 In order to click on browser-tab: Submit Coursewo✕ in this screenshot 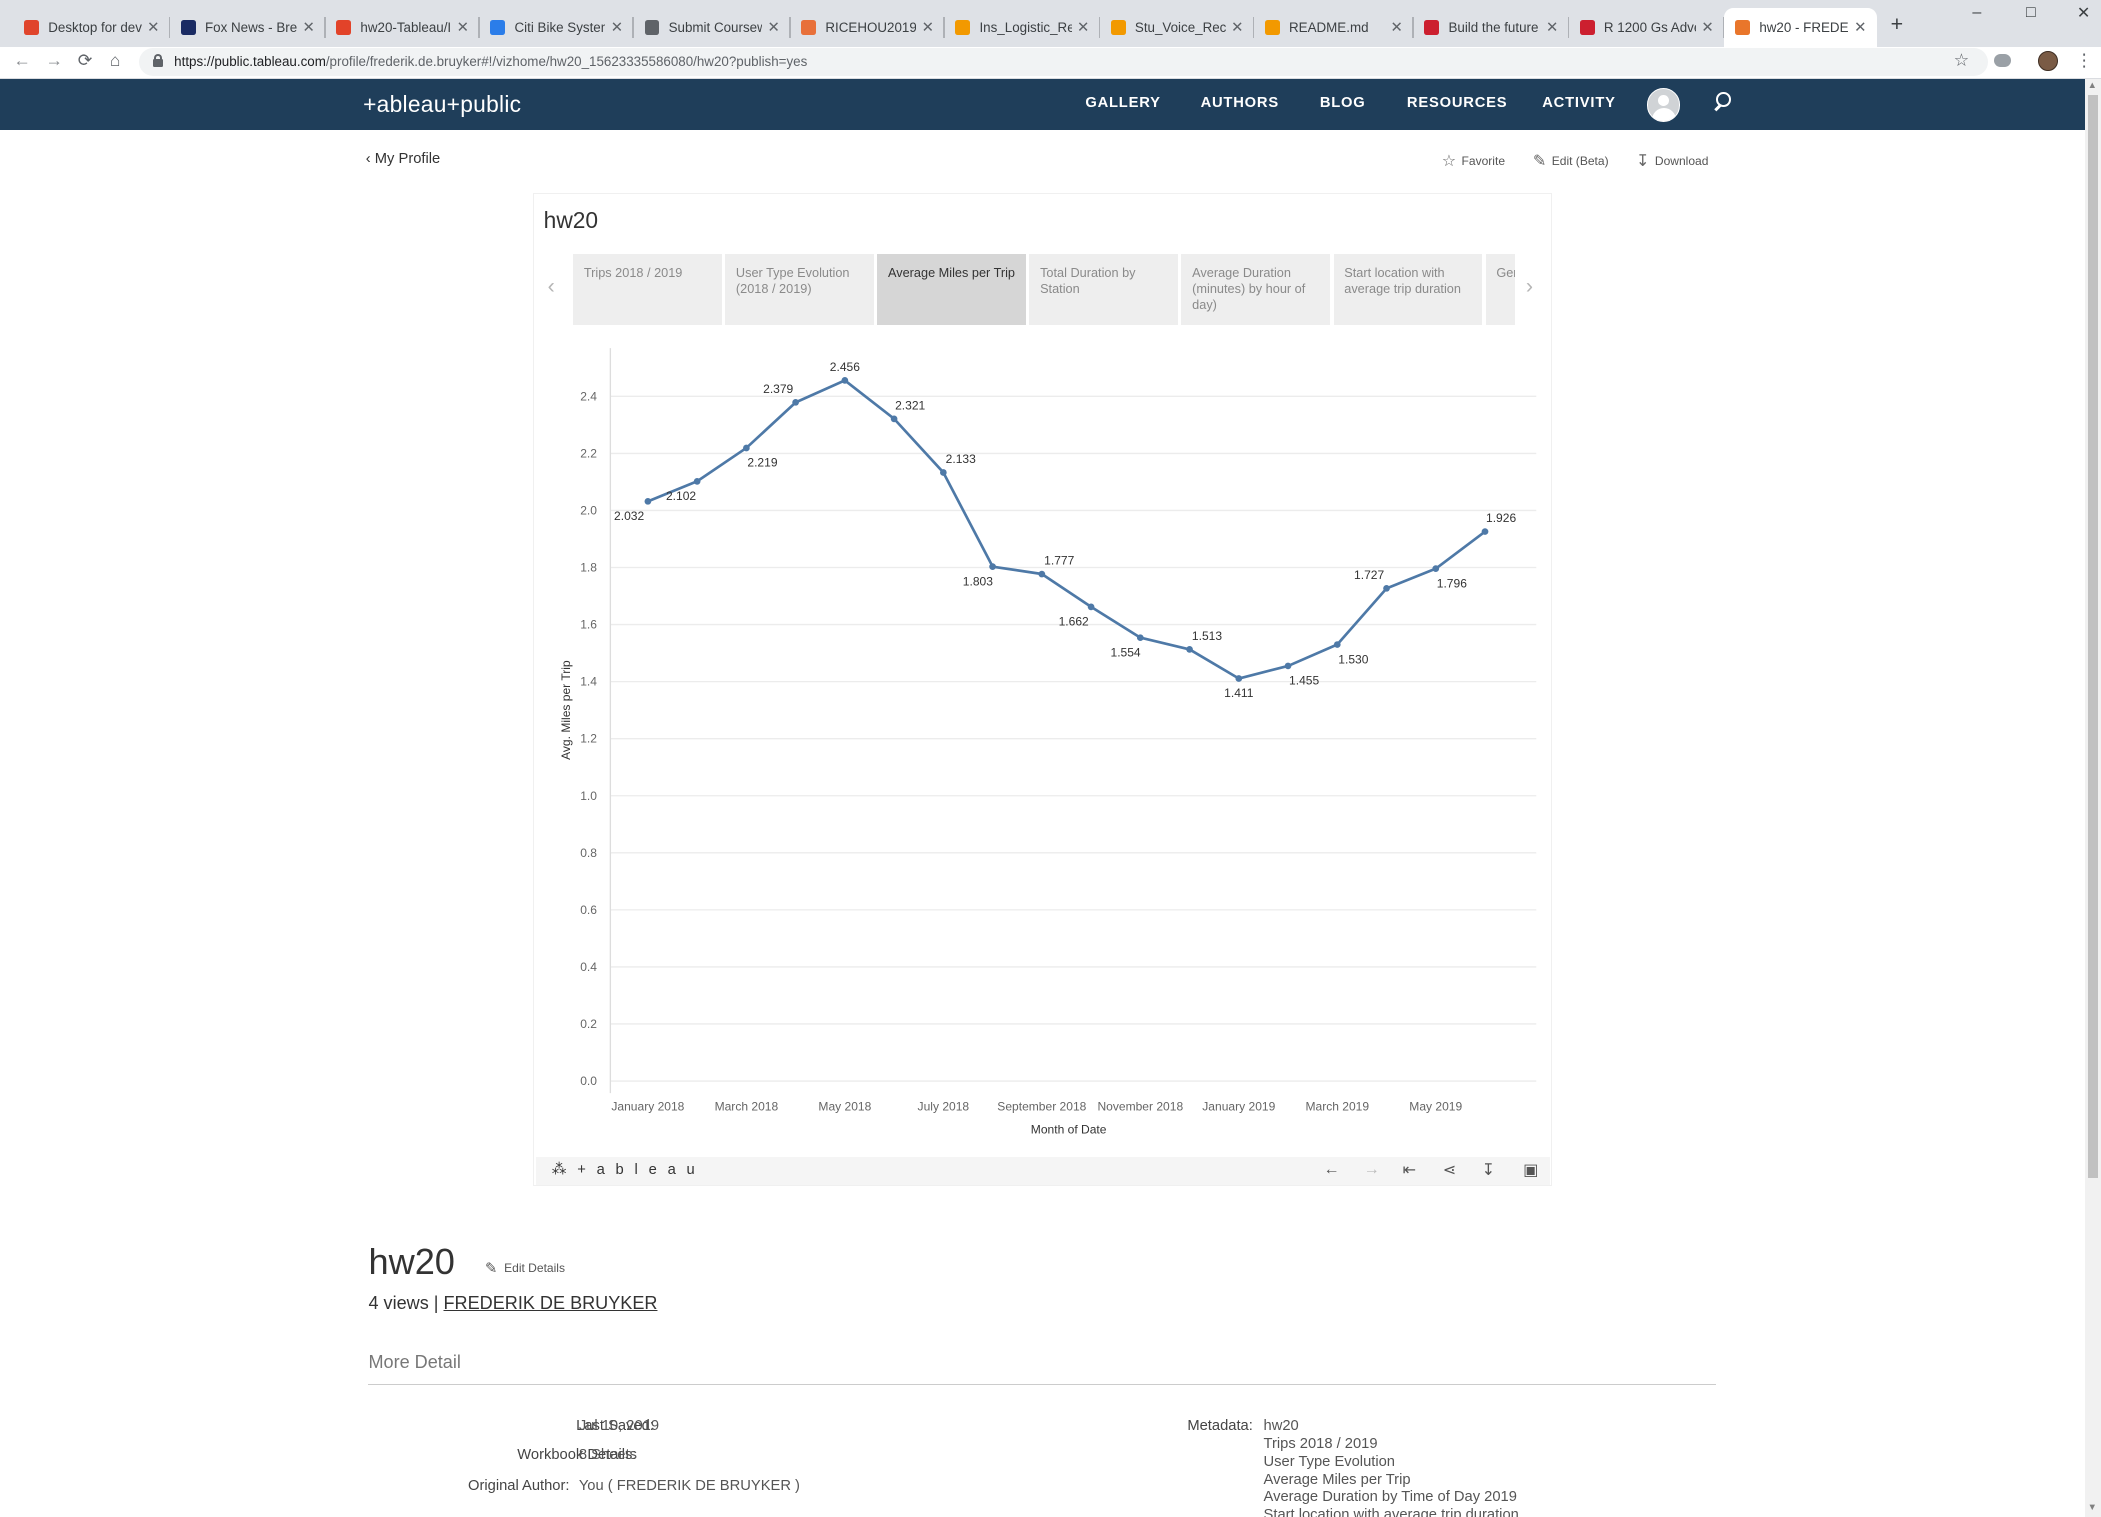, I will do `click(712, 27)`.